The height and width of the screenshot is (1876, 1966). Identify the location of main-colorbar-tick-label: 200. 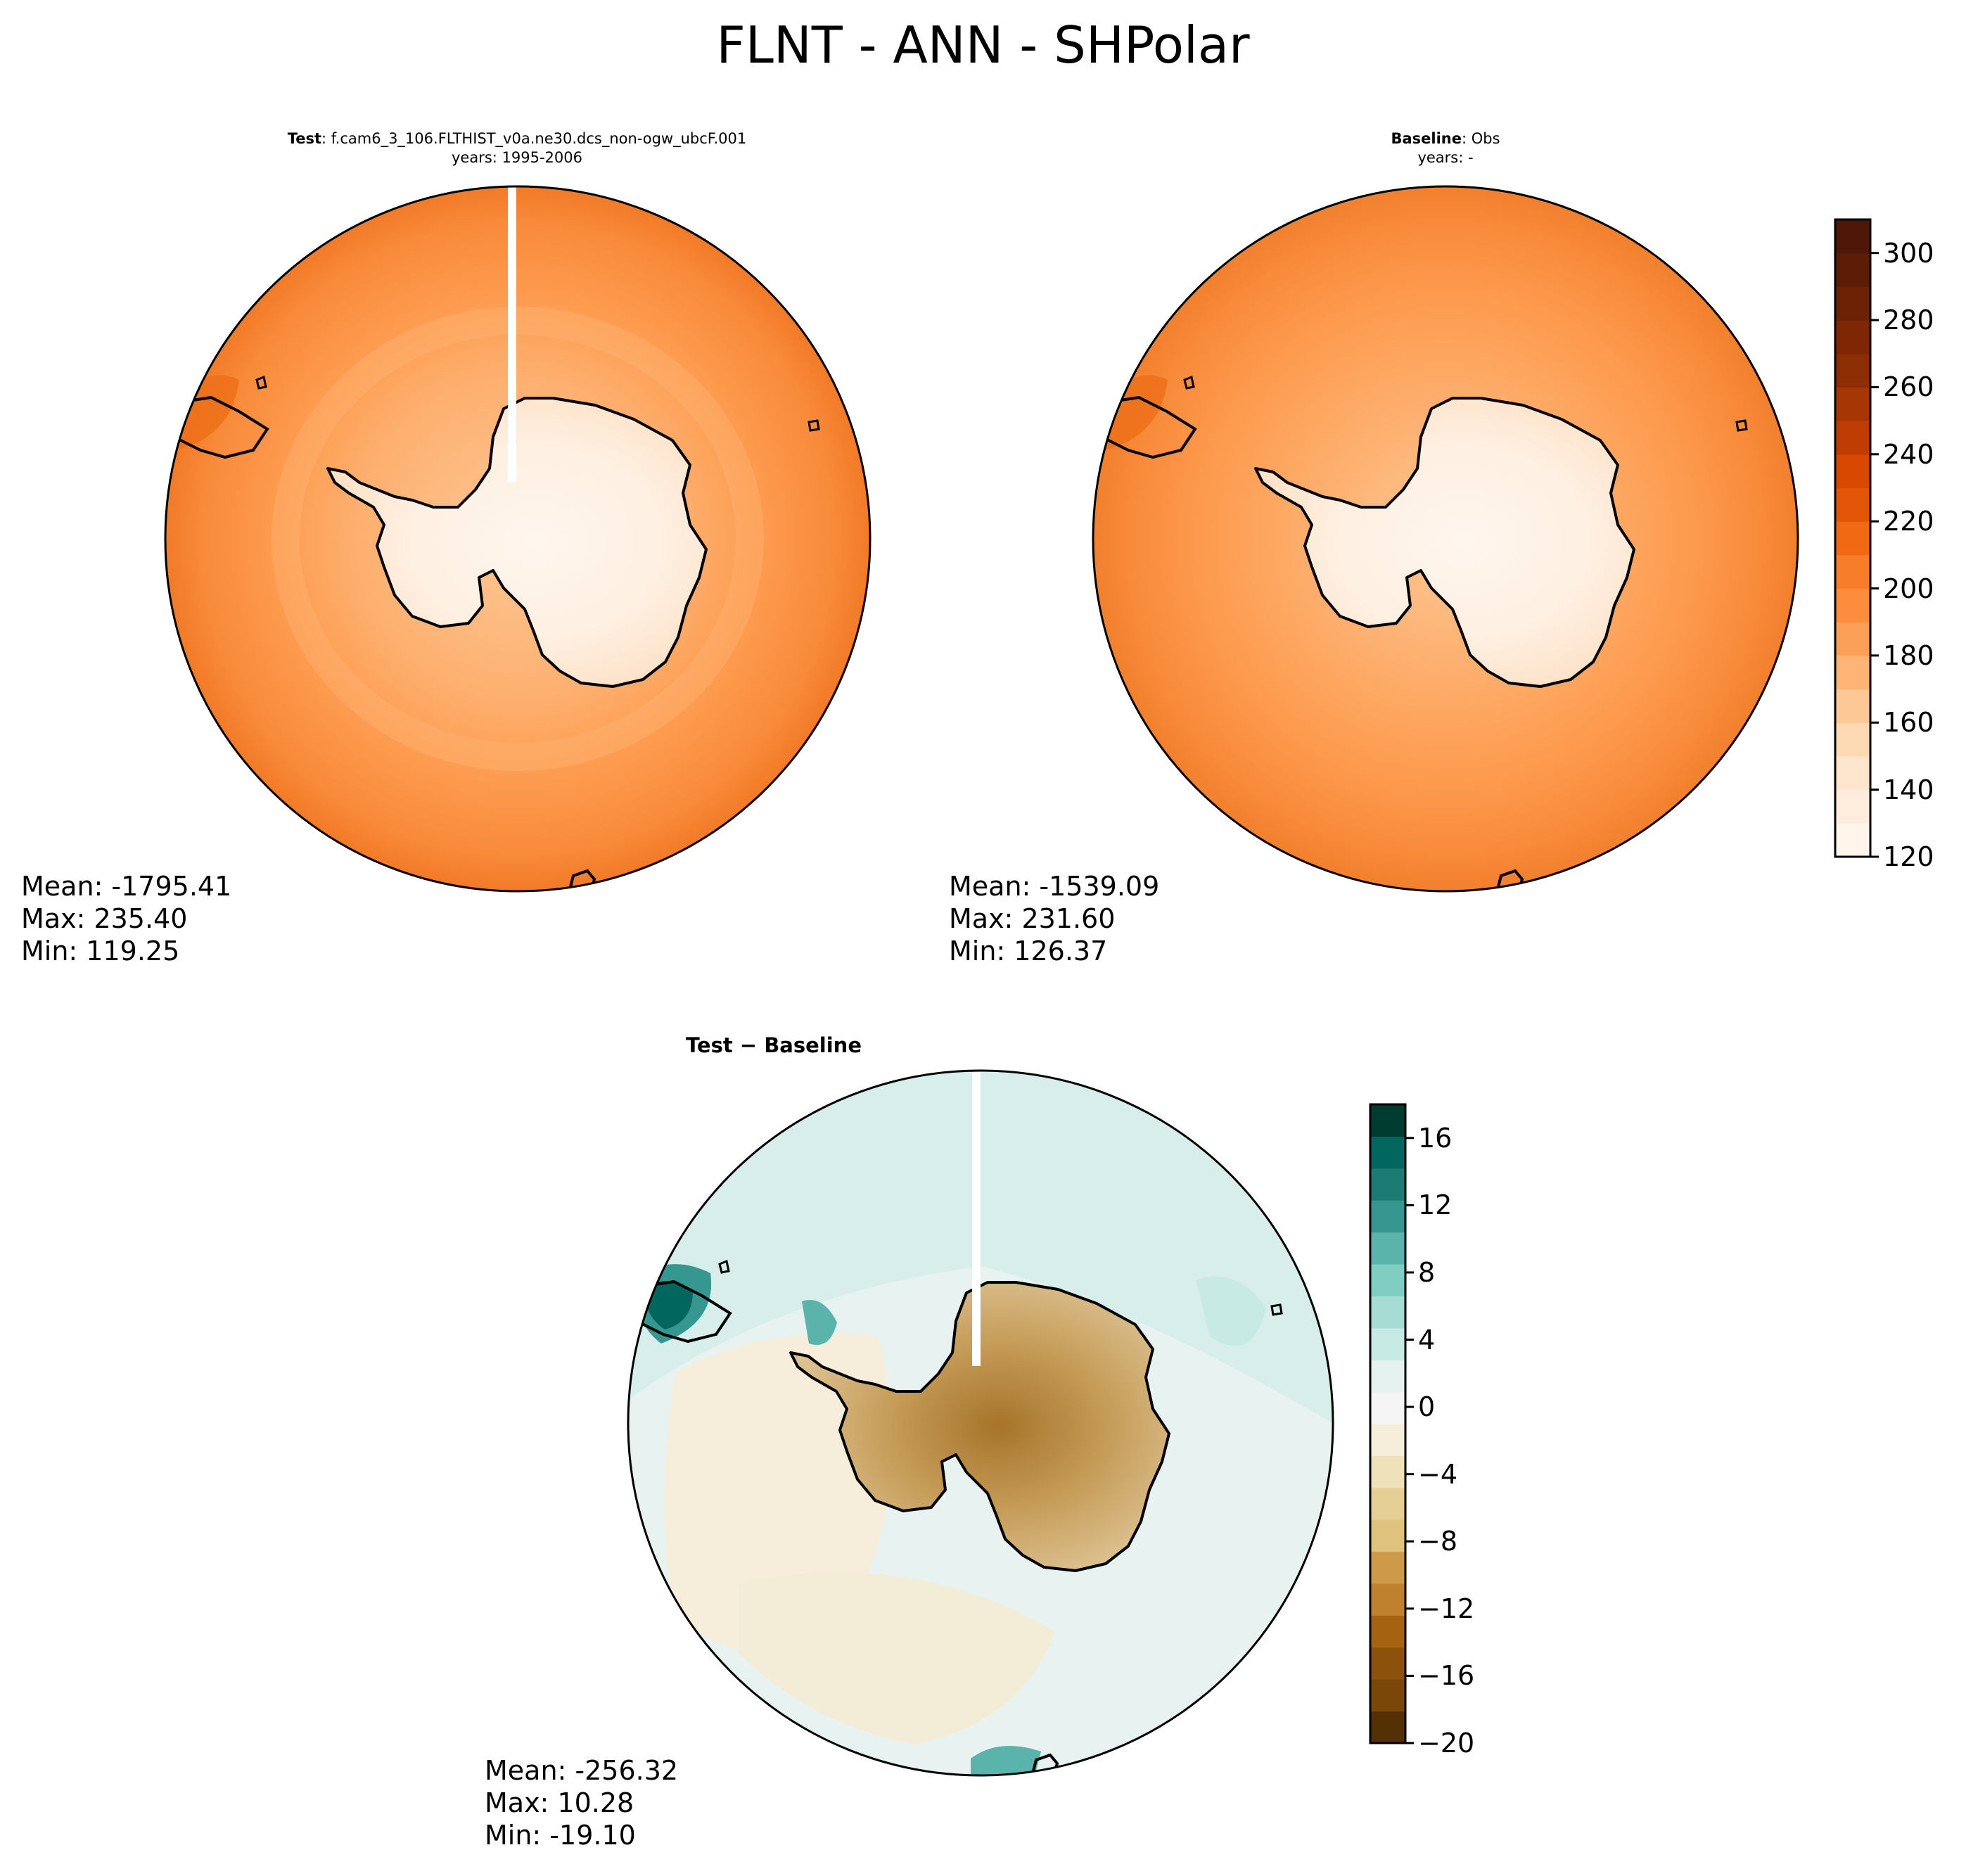
(1908, 588).